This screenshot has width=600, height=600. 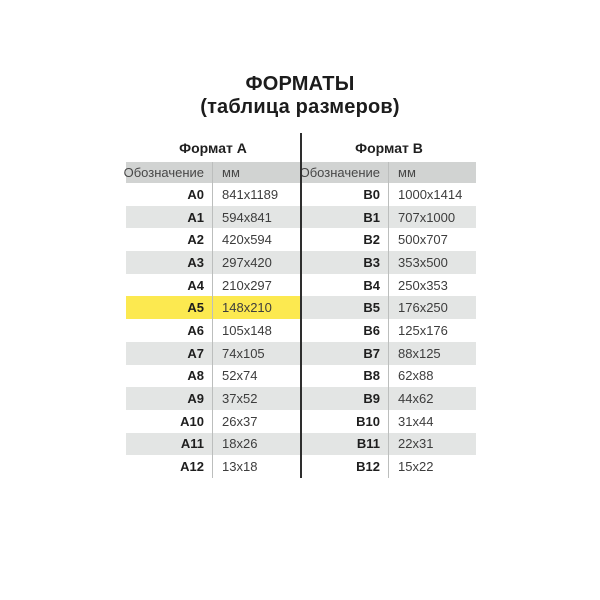 I want to click on format-code-cell: A8, so click(x=169, y=376).